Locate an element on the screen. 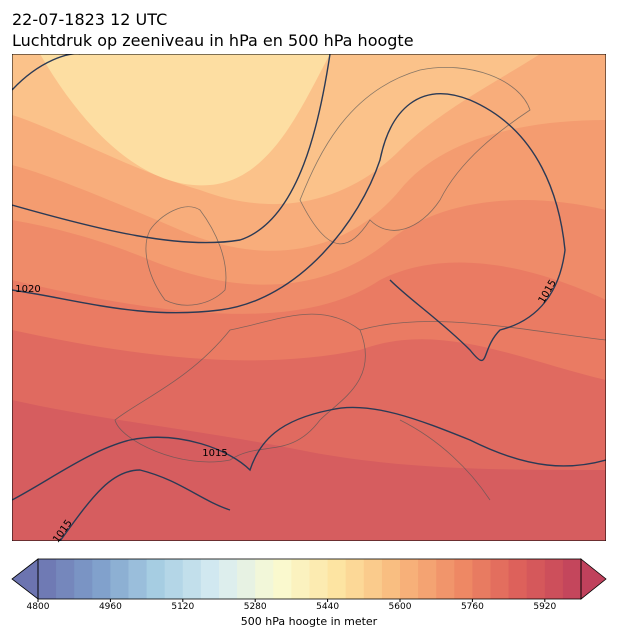  colorbar-tick-label: 4800 is located at coordinates (38, 607).